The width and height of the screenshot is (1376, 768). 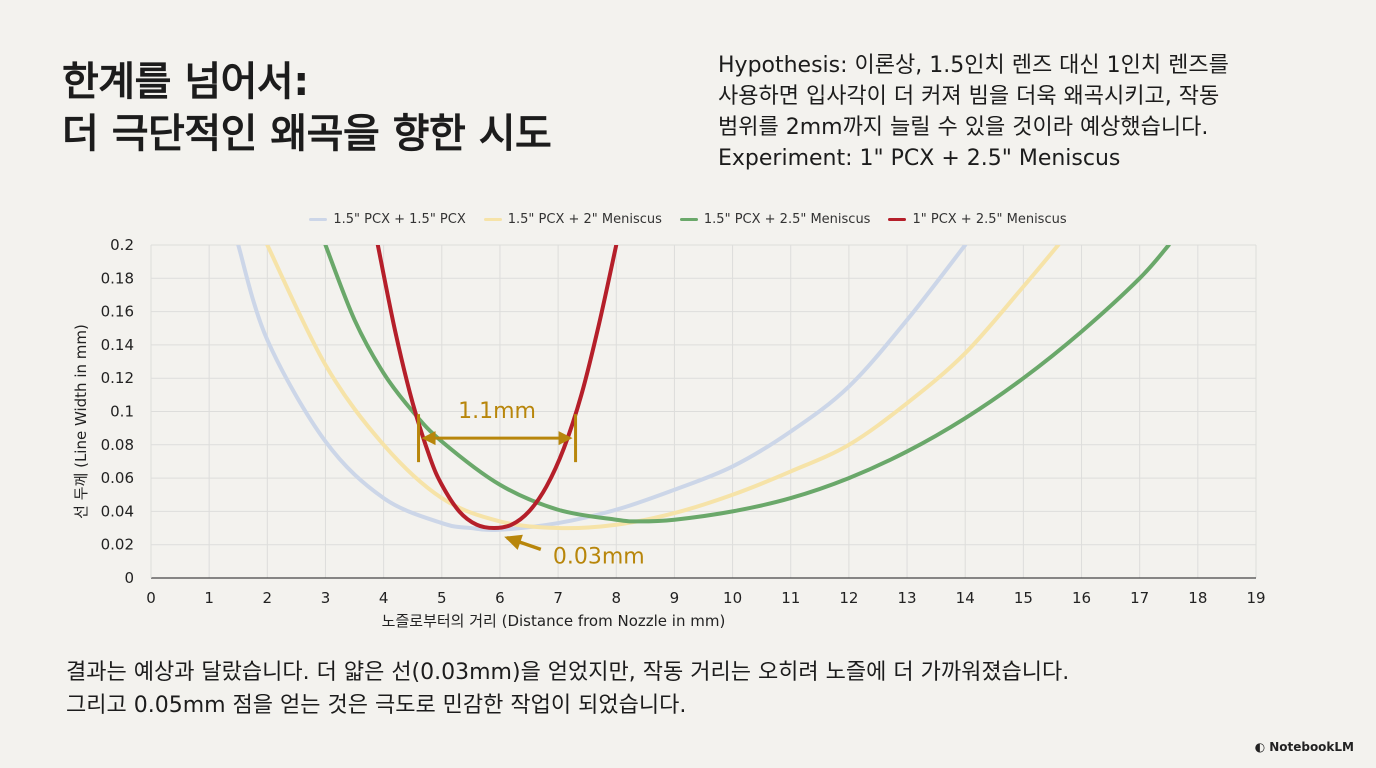 I want to click on y-tick-label: 0.04, so click(x=117, y=511).